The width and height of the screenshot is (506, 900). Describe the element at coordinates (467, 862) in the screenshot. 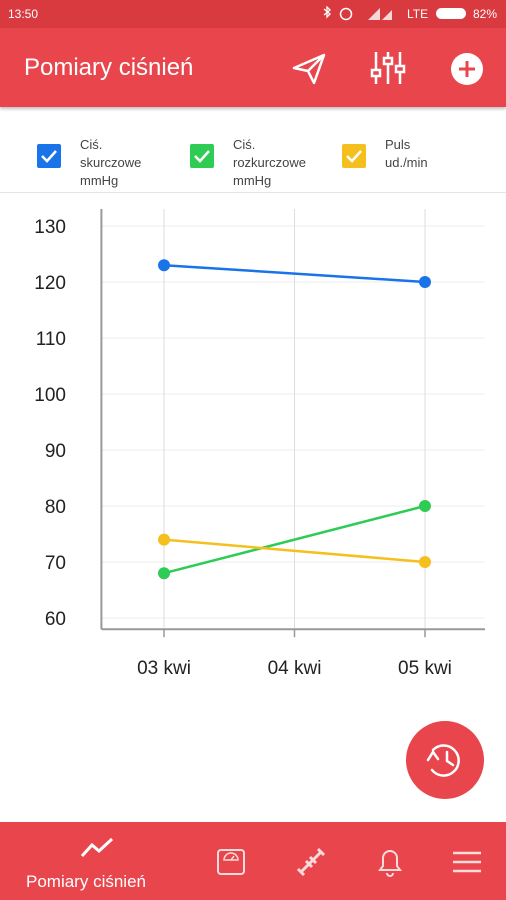

I see `nav-menu-icon` at that location.